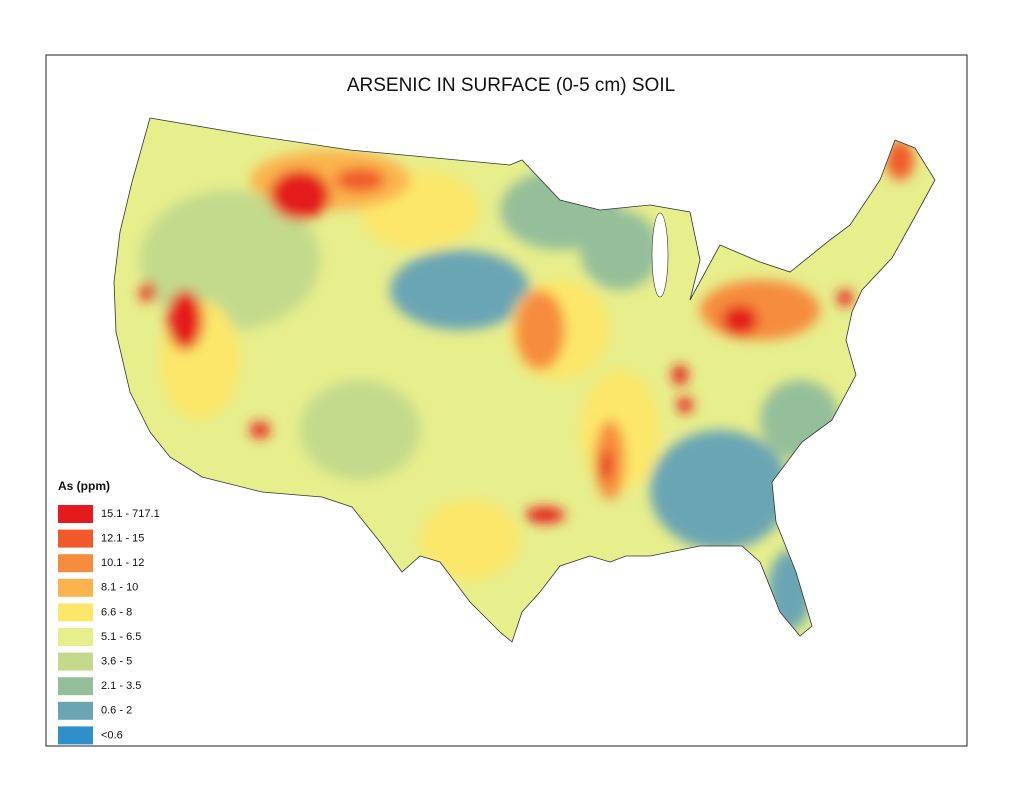 The image size is (1024, 791). Describe the element at coordinates (121, 686) in the screenshot. I see `legend-label: 2.1 - 3.5` at that location.